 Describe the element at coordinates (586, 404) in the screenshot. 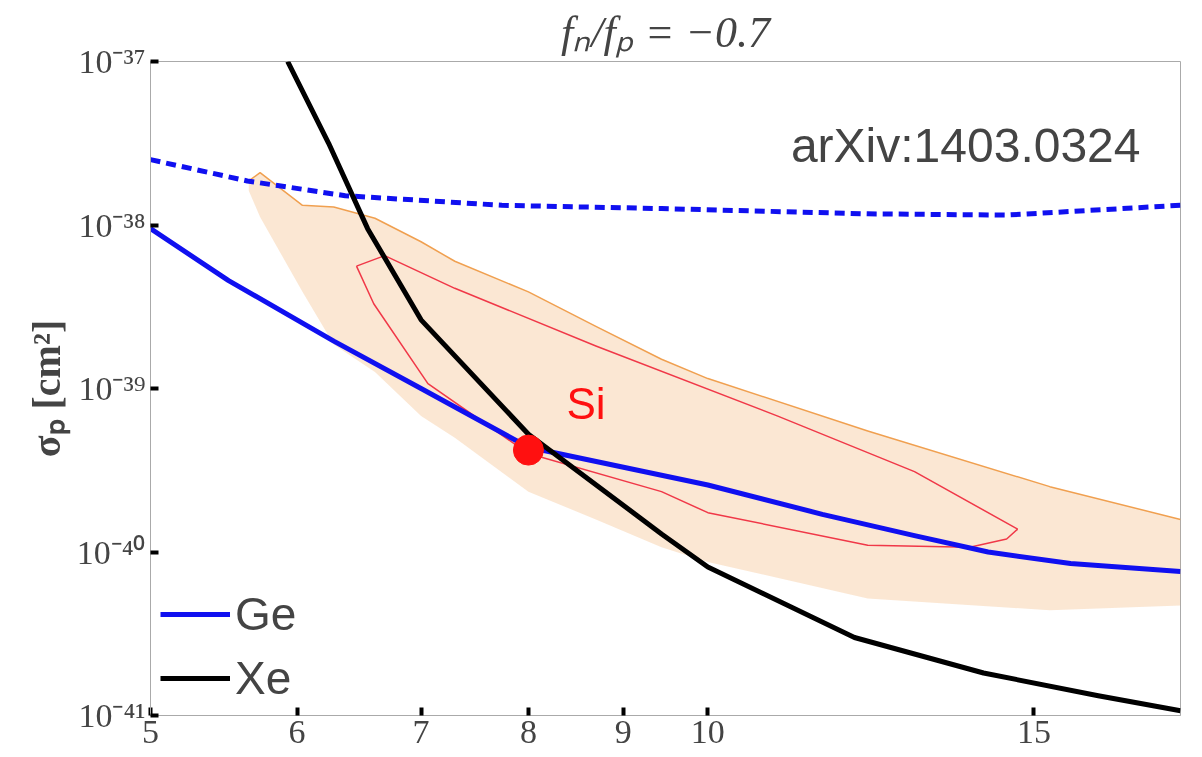

I see `series-label: Si` at that location.